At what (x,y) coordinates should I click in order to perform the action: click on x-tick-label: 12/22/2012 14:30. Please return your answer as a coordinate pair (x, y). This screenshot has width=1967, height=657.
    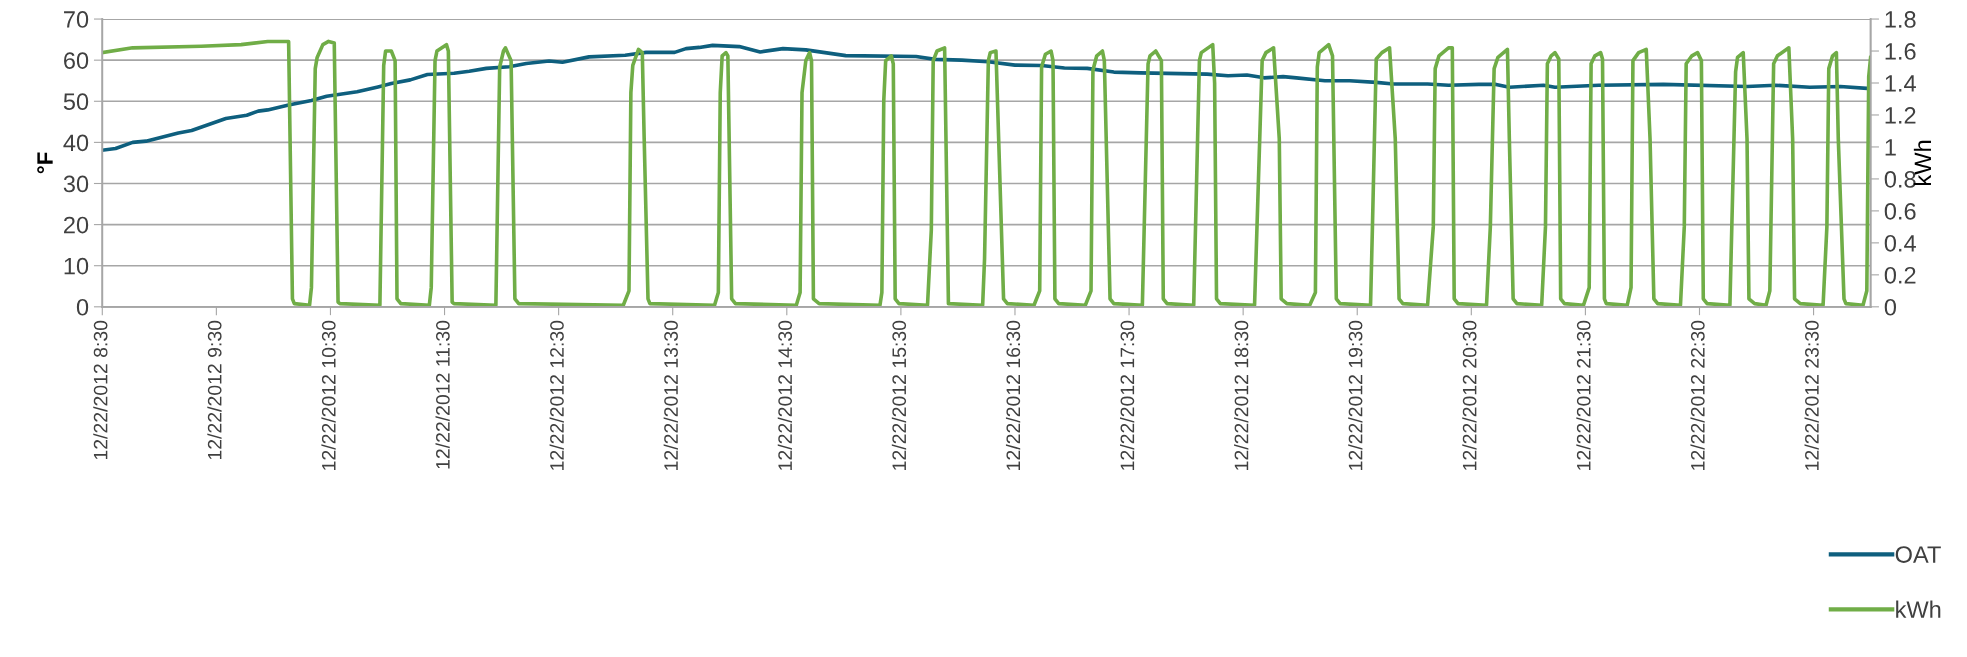
    Looking at the image, I should click on (785, 395).